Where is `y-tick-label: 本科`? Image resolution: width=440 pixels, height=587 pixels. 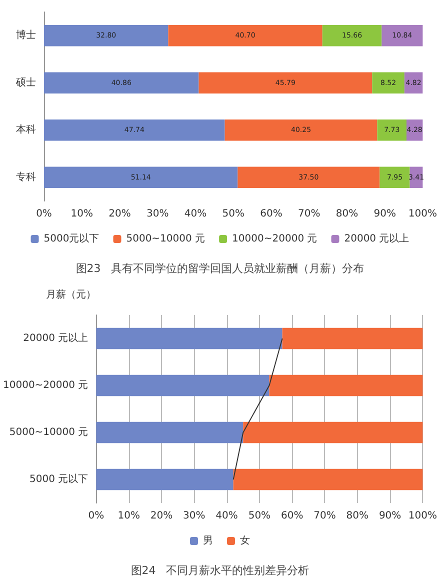
y-tick-label: 本科 is located at coordinates (26, 130).